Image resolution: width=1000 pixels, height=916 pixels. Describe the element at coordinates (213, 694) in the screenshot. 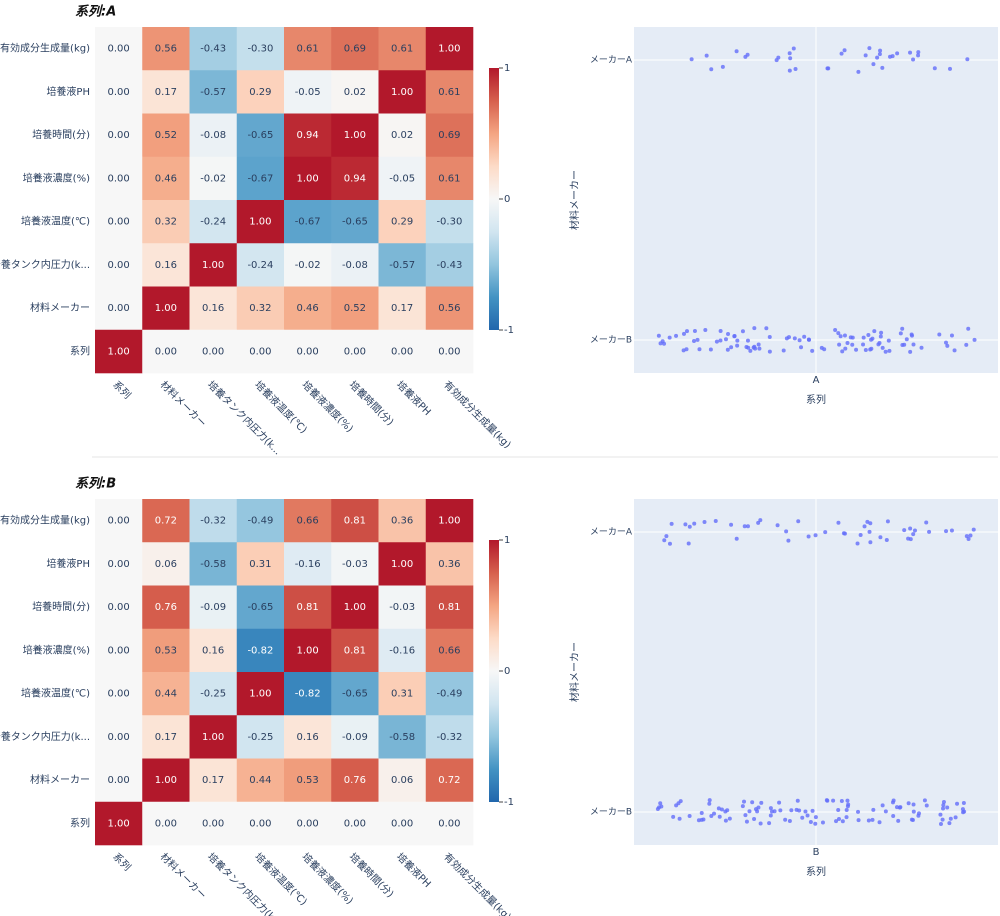

I see `cell-label: -0.25` at that location.